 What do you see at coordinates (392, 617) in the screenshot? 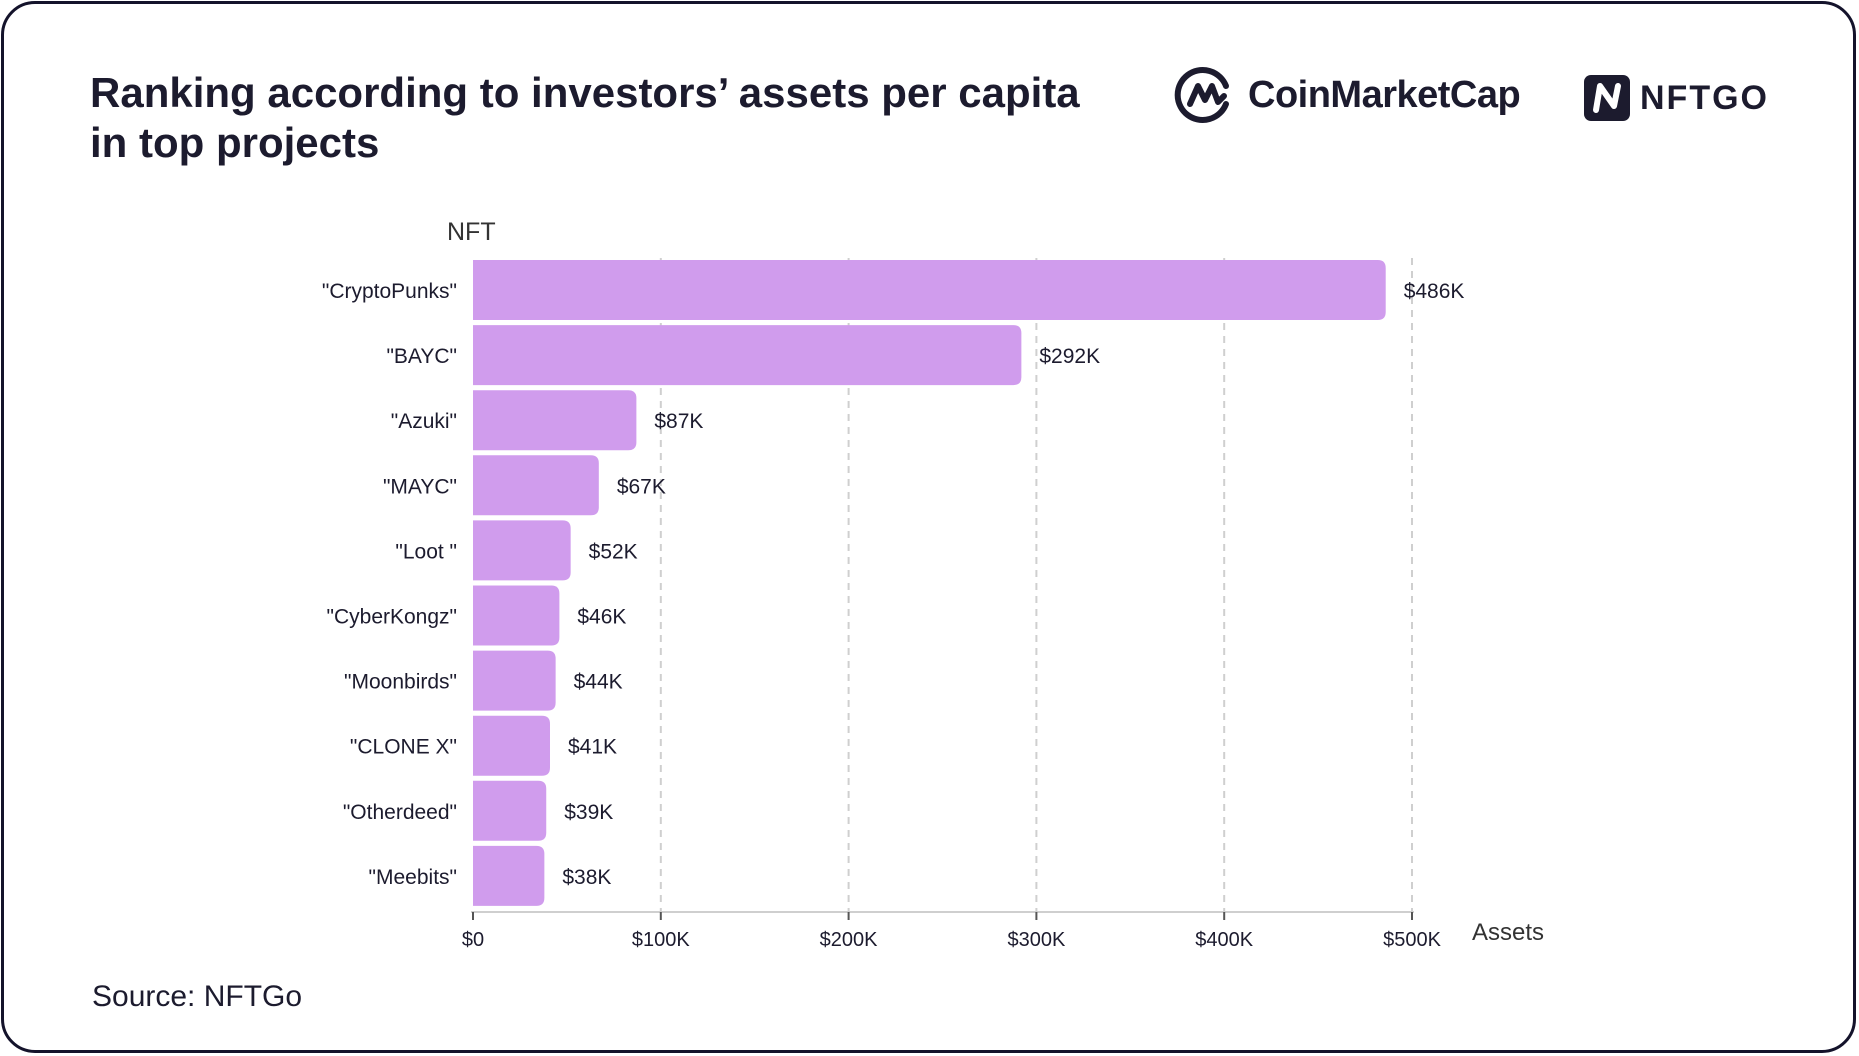
I see `category-label-5: "CyberKongz"` at bounding box center [392, 617].